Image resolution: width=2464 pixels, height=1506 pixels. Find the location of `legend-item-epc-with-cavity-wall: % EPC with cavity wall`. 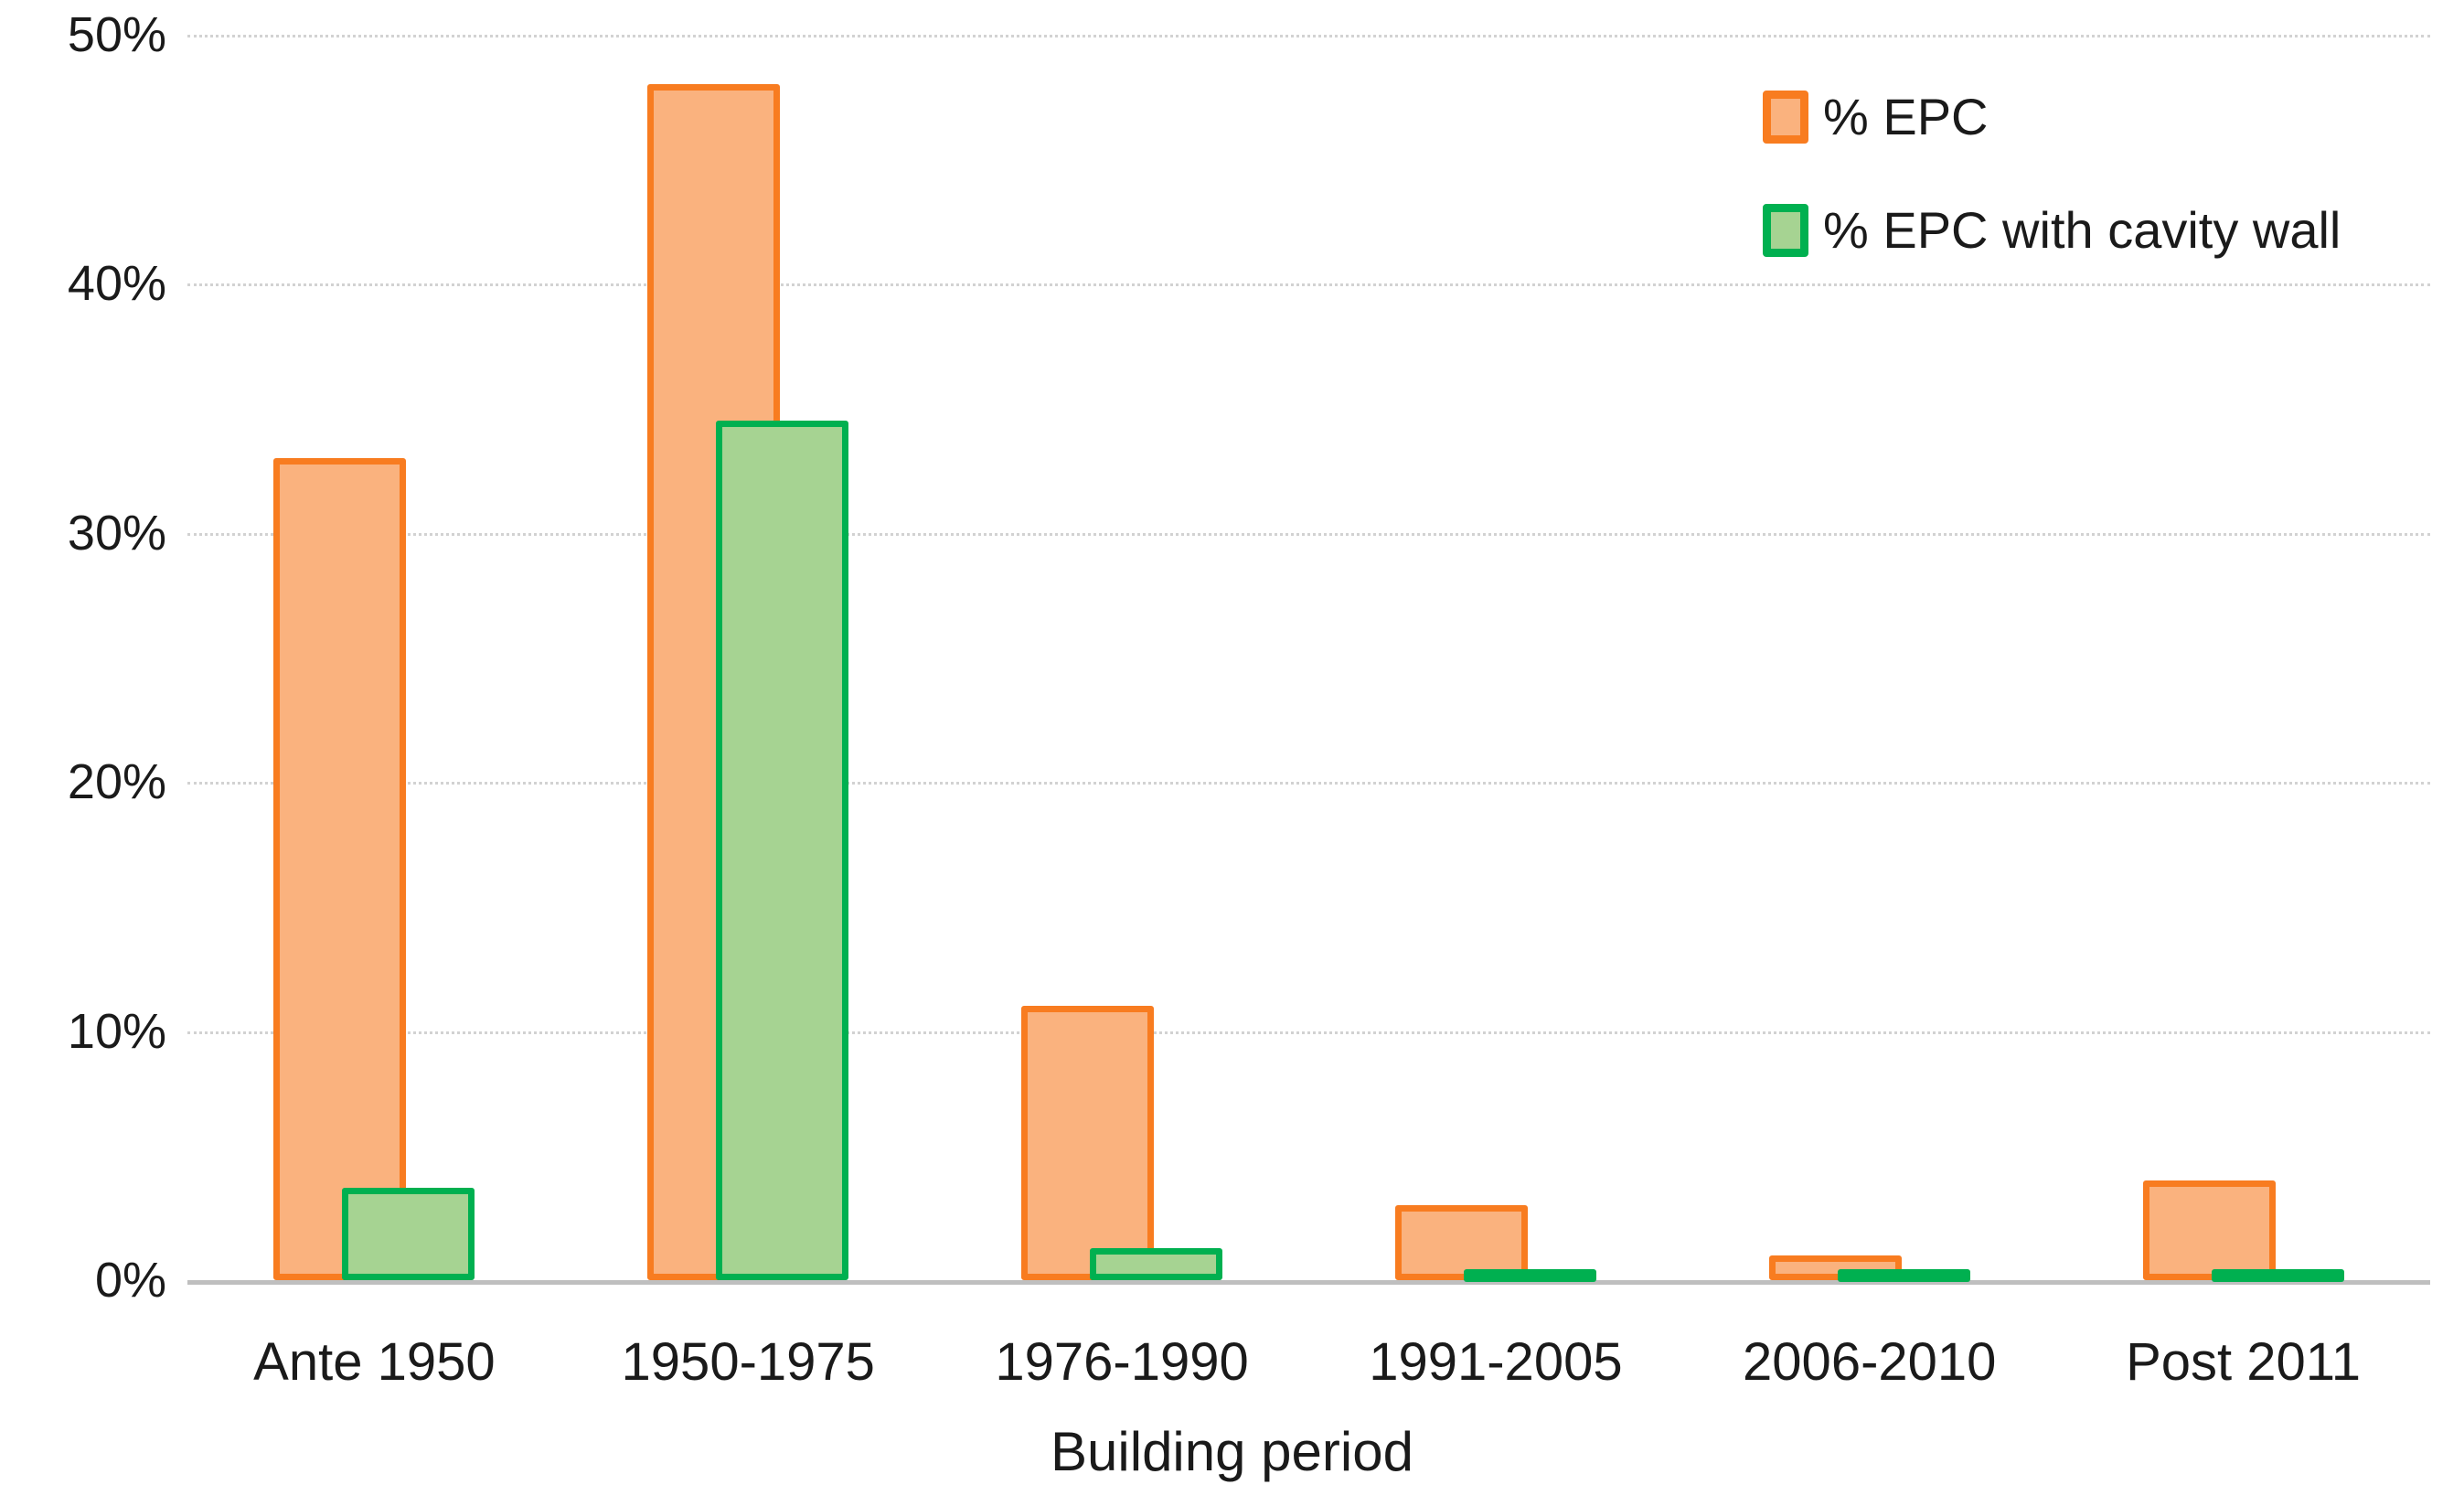

legend-item-epc-with-cavity-wall: % EPC with cavity wall is located at coordinates (2052, 230).